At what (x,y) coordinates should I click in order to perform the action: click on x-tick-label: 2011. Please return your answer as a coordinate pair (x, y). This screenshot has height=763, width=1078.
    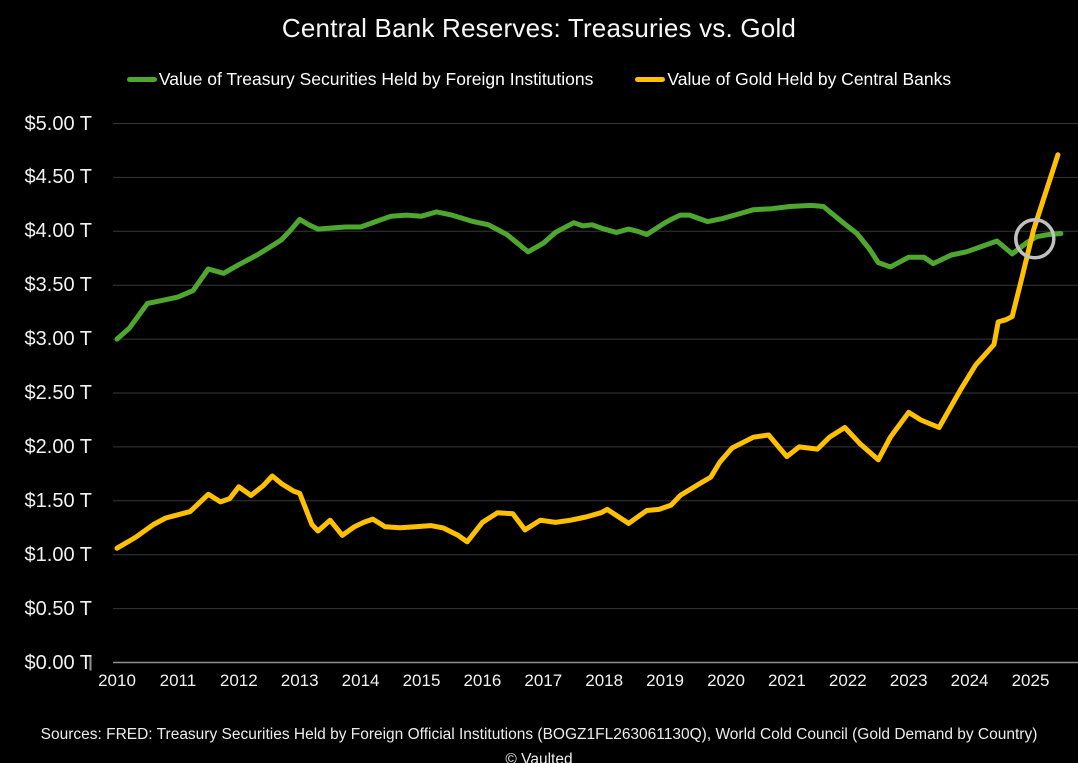
    Looking at the image, I should click on (178, 680).